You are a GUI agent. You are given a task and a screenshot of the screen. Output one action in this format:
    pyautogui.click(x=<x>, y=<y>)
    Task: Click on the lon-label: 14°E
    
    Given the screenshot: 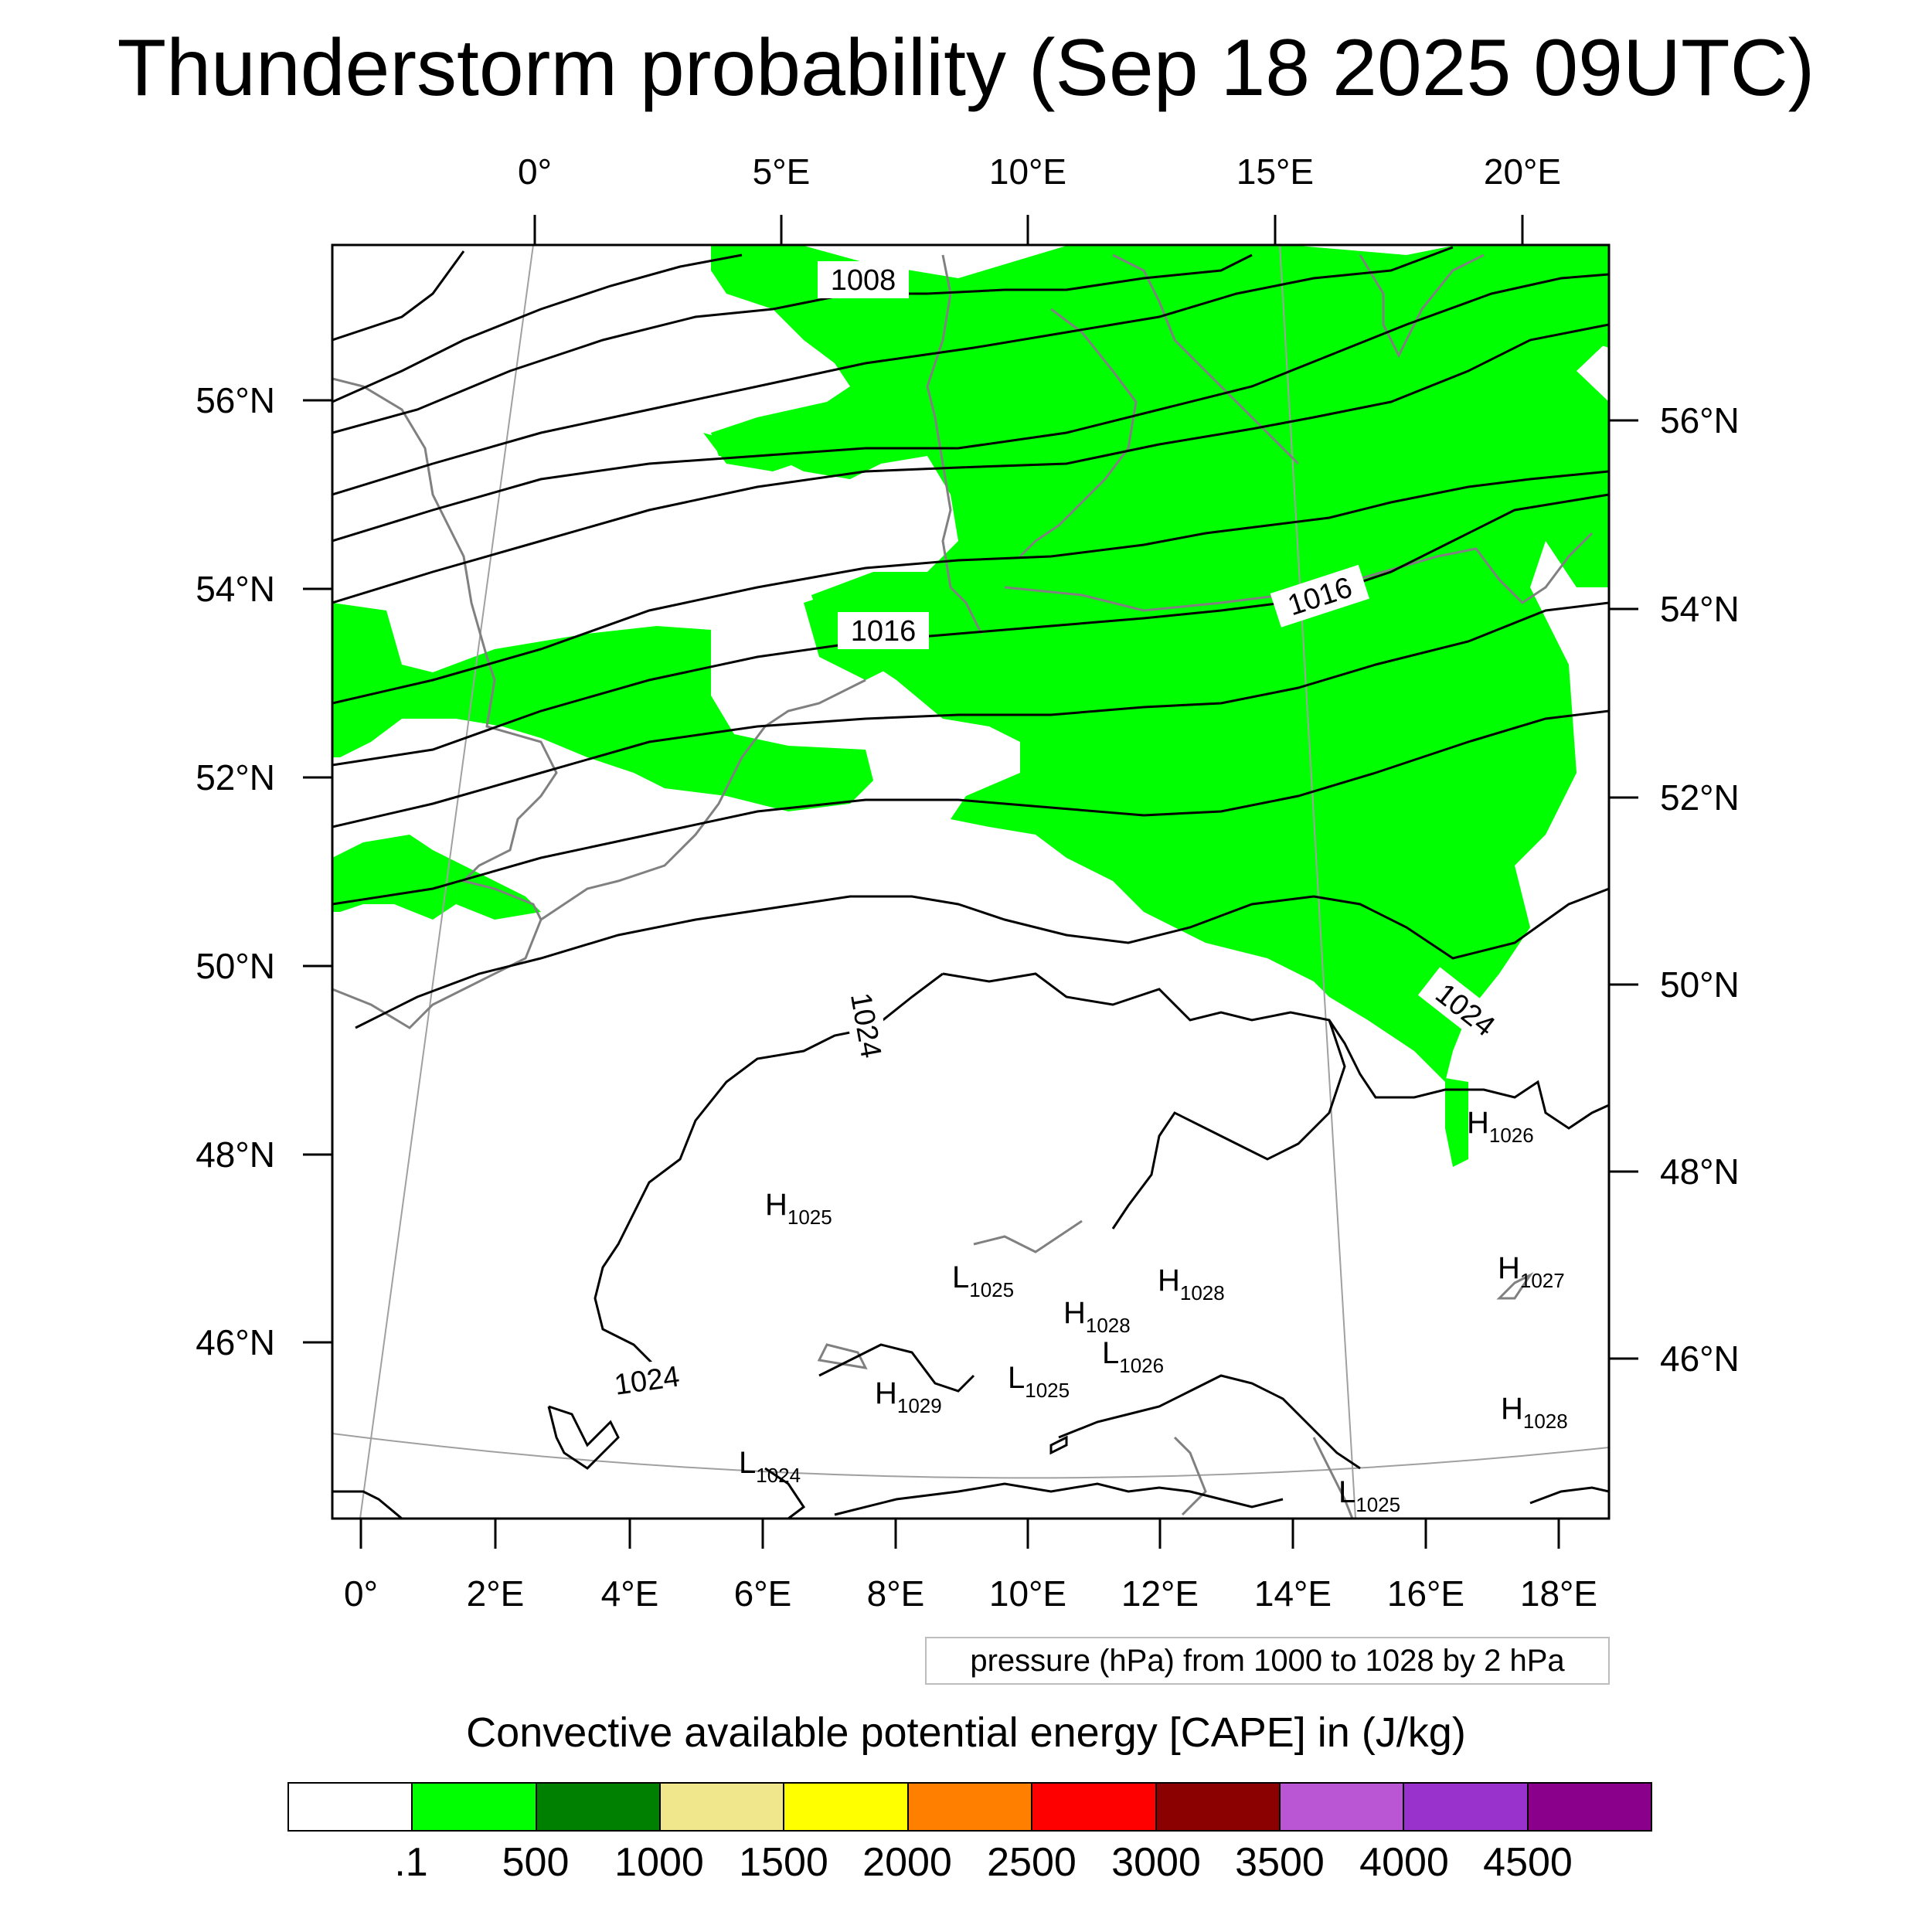 What is the action you would take?
    pyautogui.click(x=1293, y=1594)
    